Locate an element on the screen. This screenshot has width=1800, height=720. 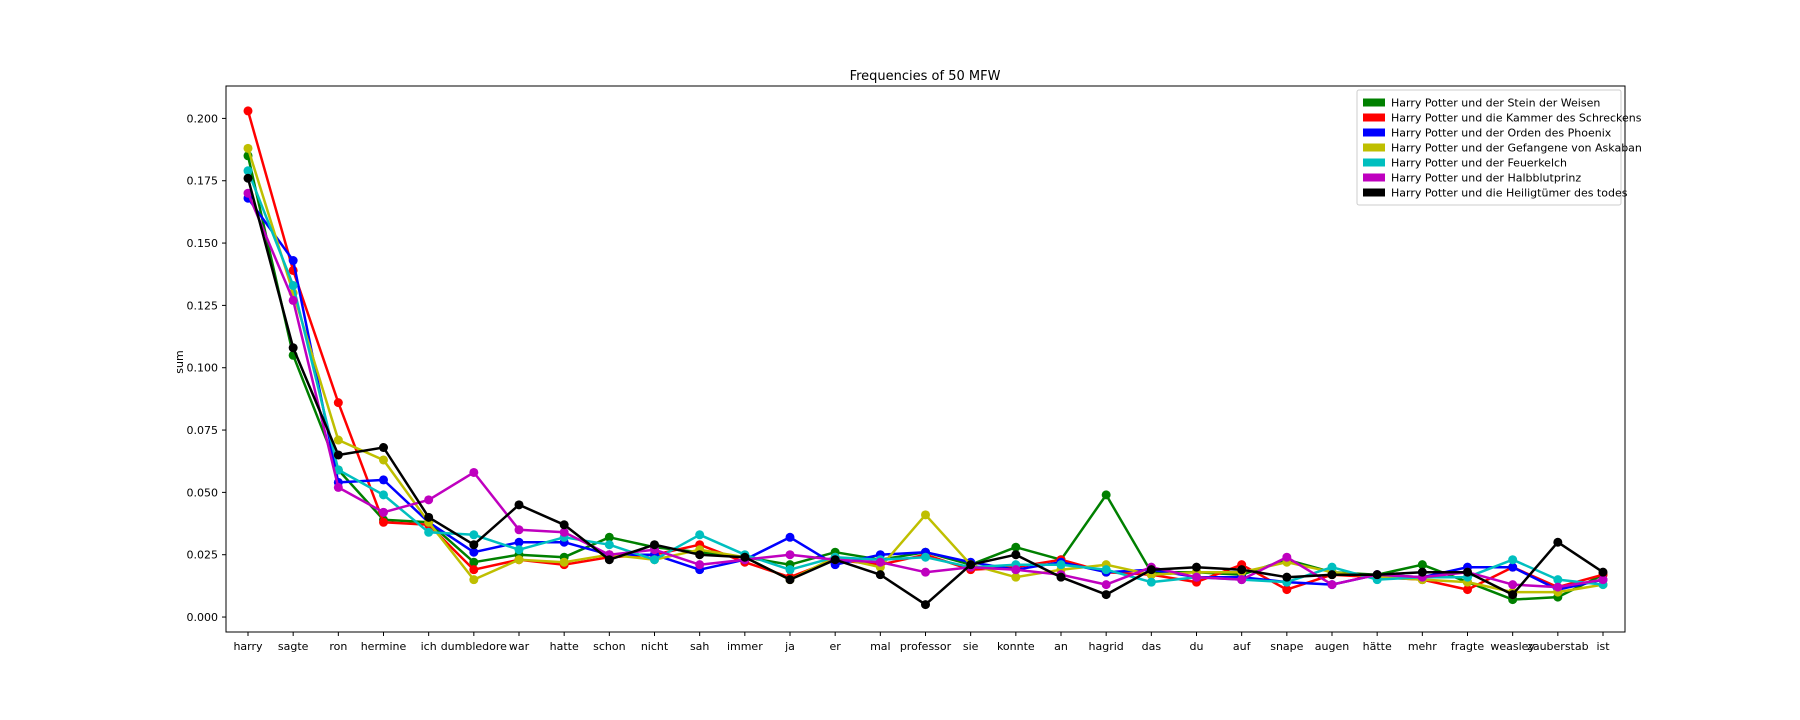
x-tick-label: er is located at coordinates (836, 646).